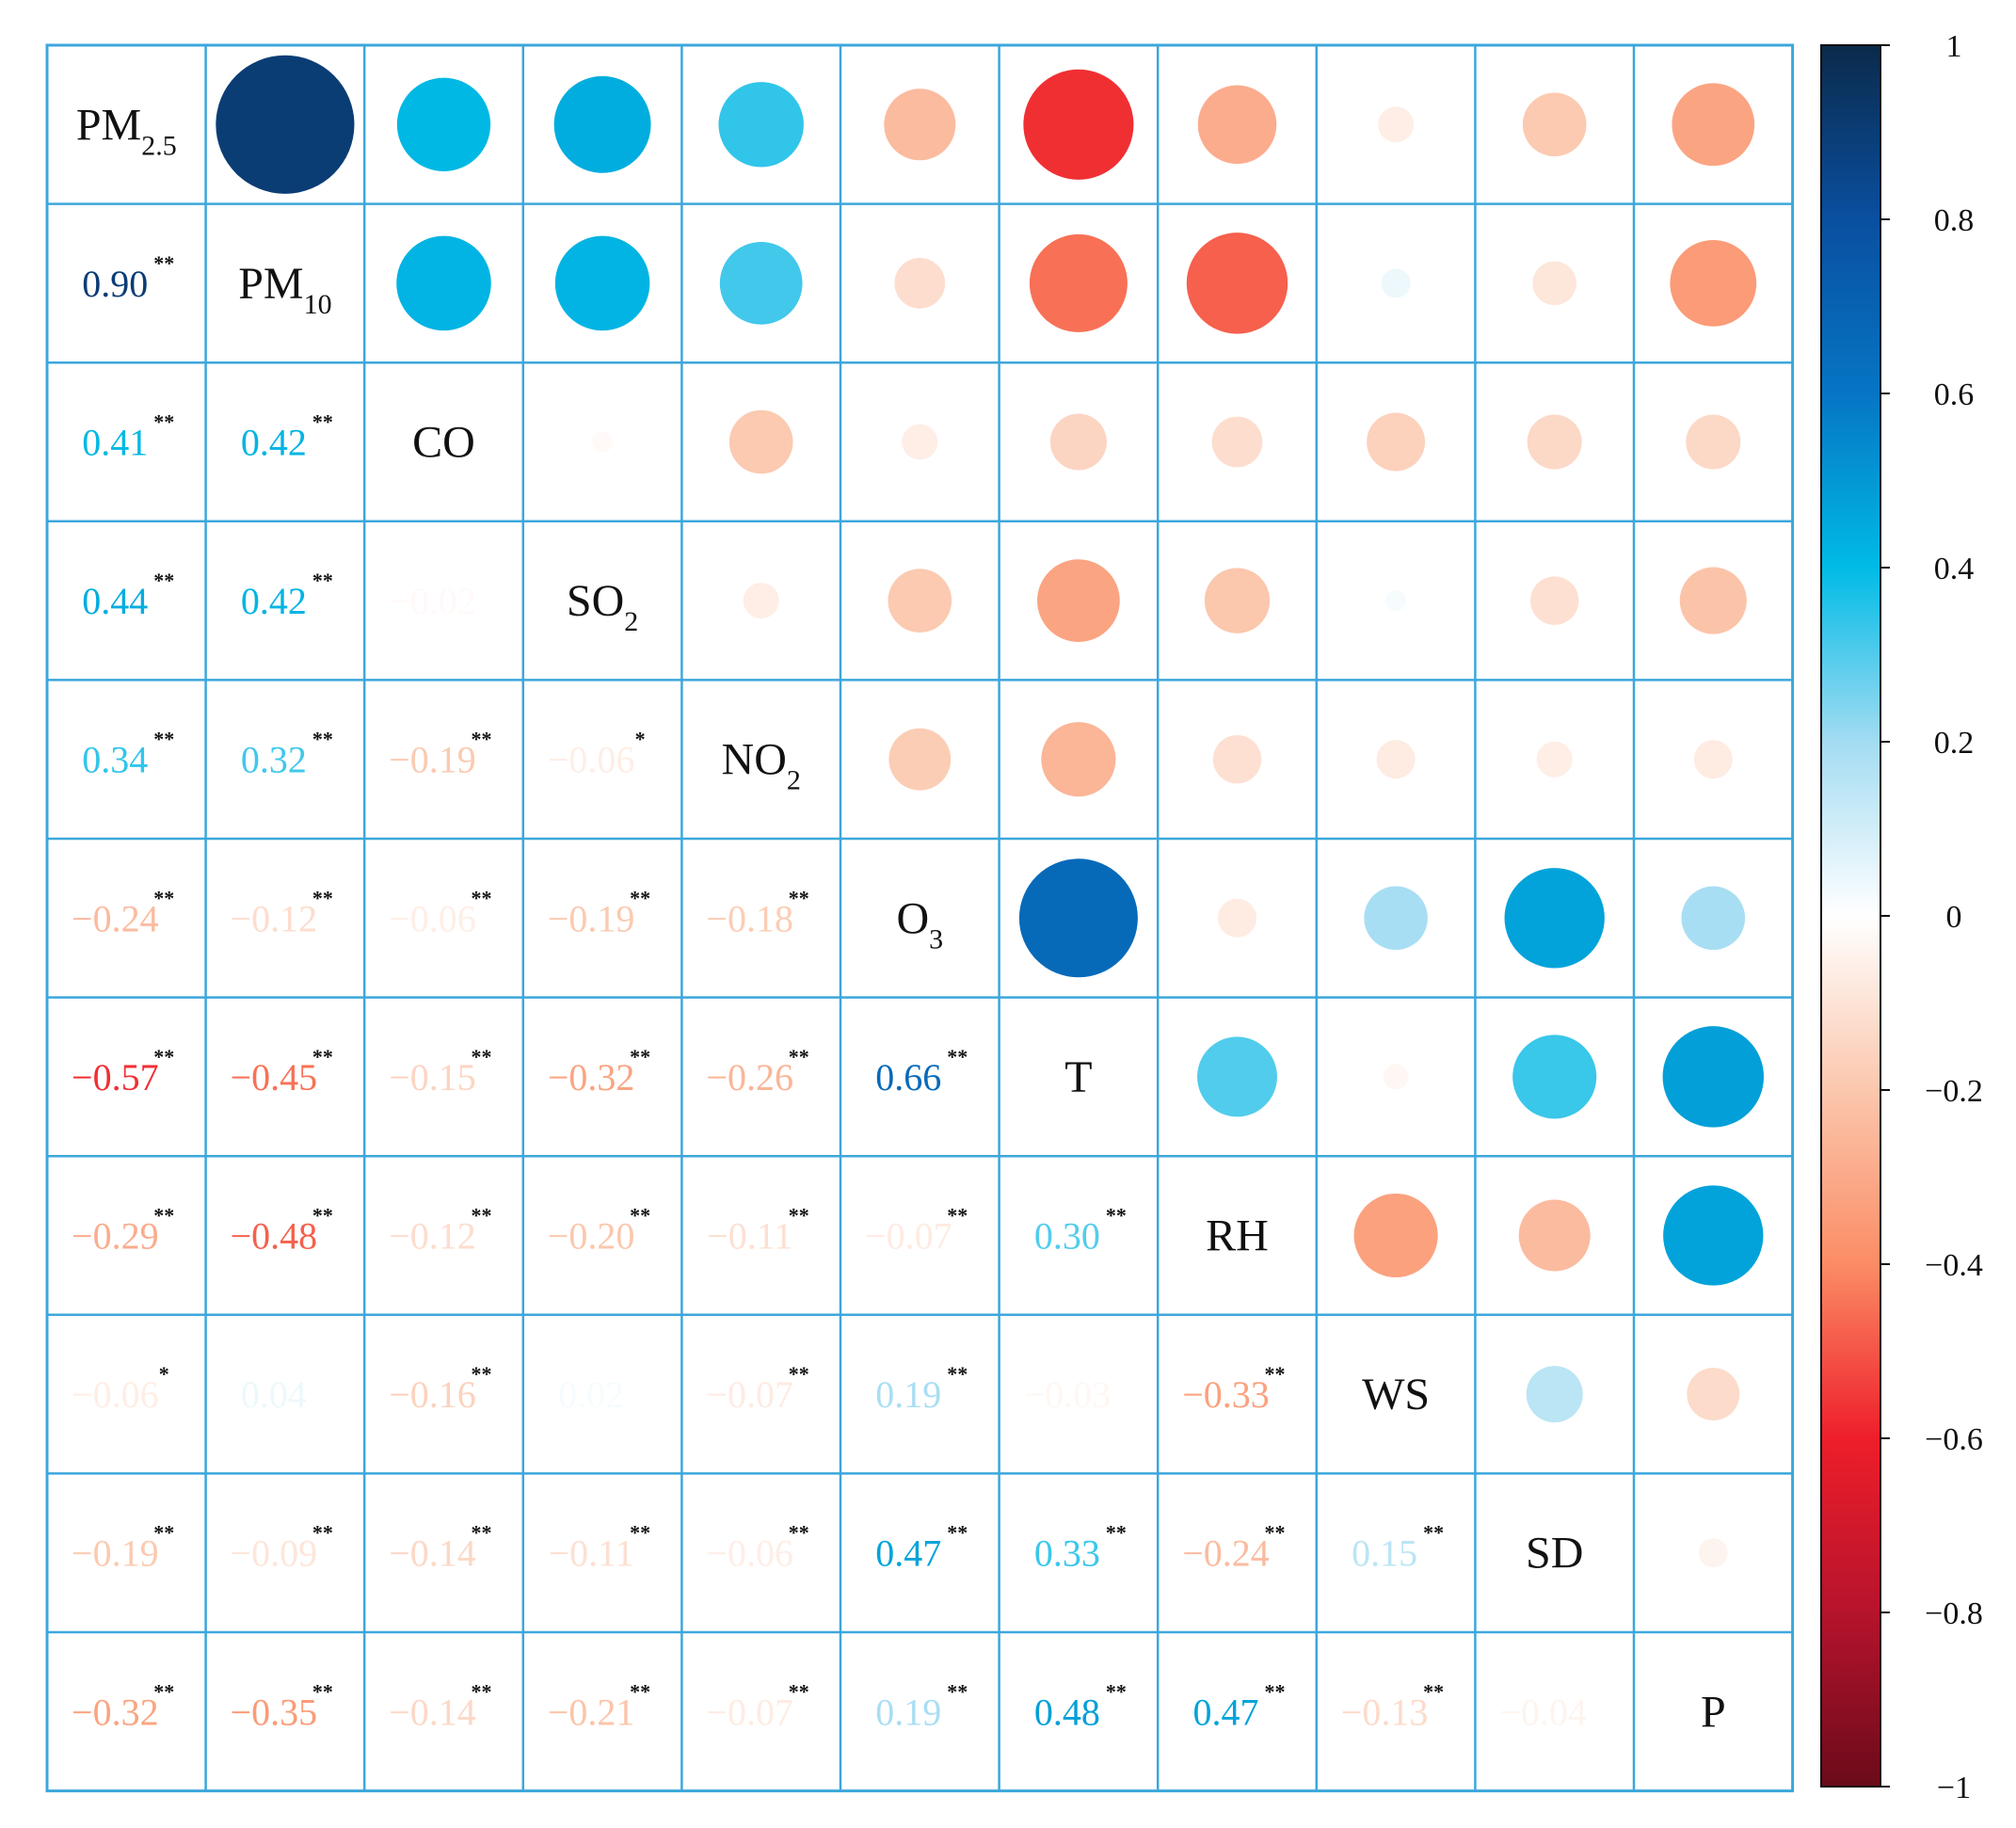 This screenshot has height=1828, width=2016. Describe the element at coordinates (1067, 1712) in the screenshot. I see `correlation-value: 0.48` at that location.